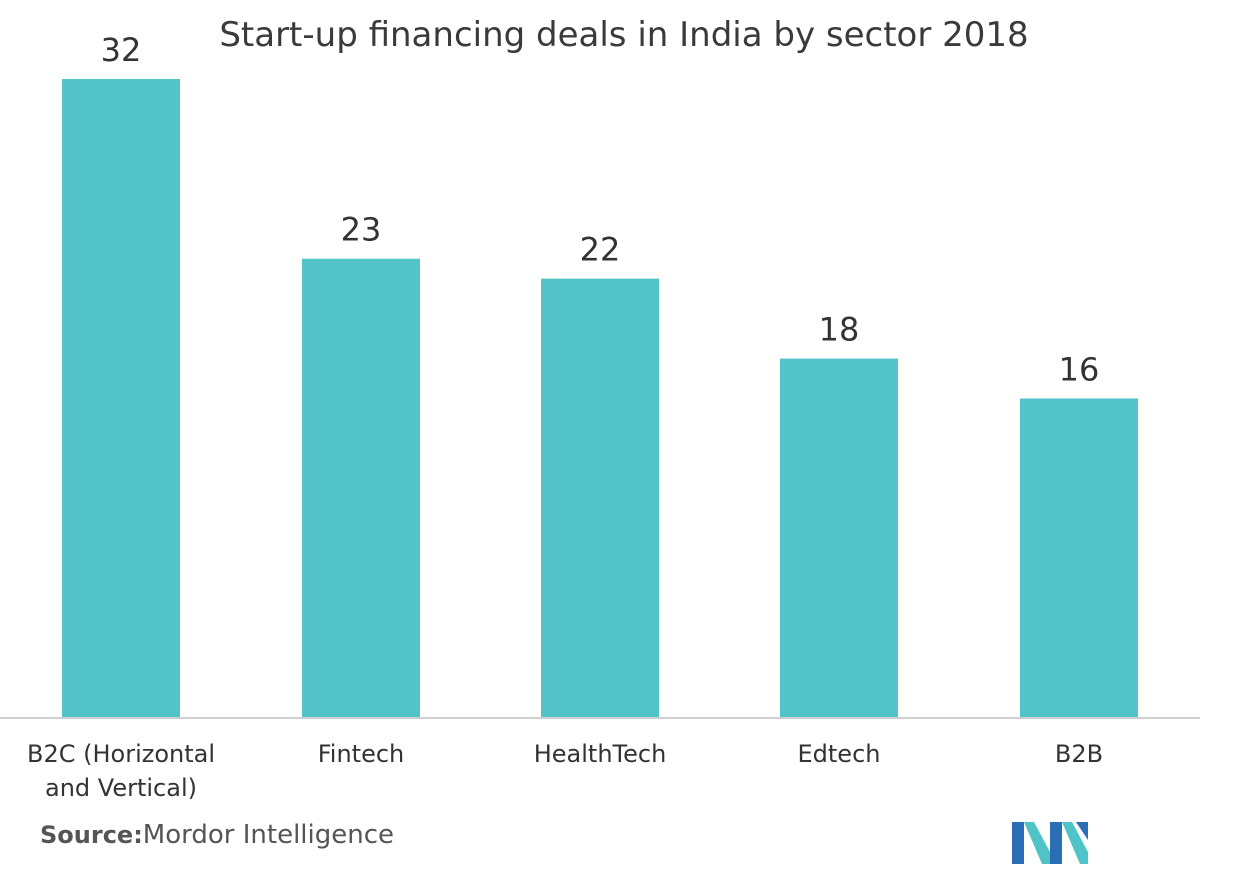 The image size is (1244, 873). I want to click on category-label-2: HealthTech, so click(600, 754).